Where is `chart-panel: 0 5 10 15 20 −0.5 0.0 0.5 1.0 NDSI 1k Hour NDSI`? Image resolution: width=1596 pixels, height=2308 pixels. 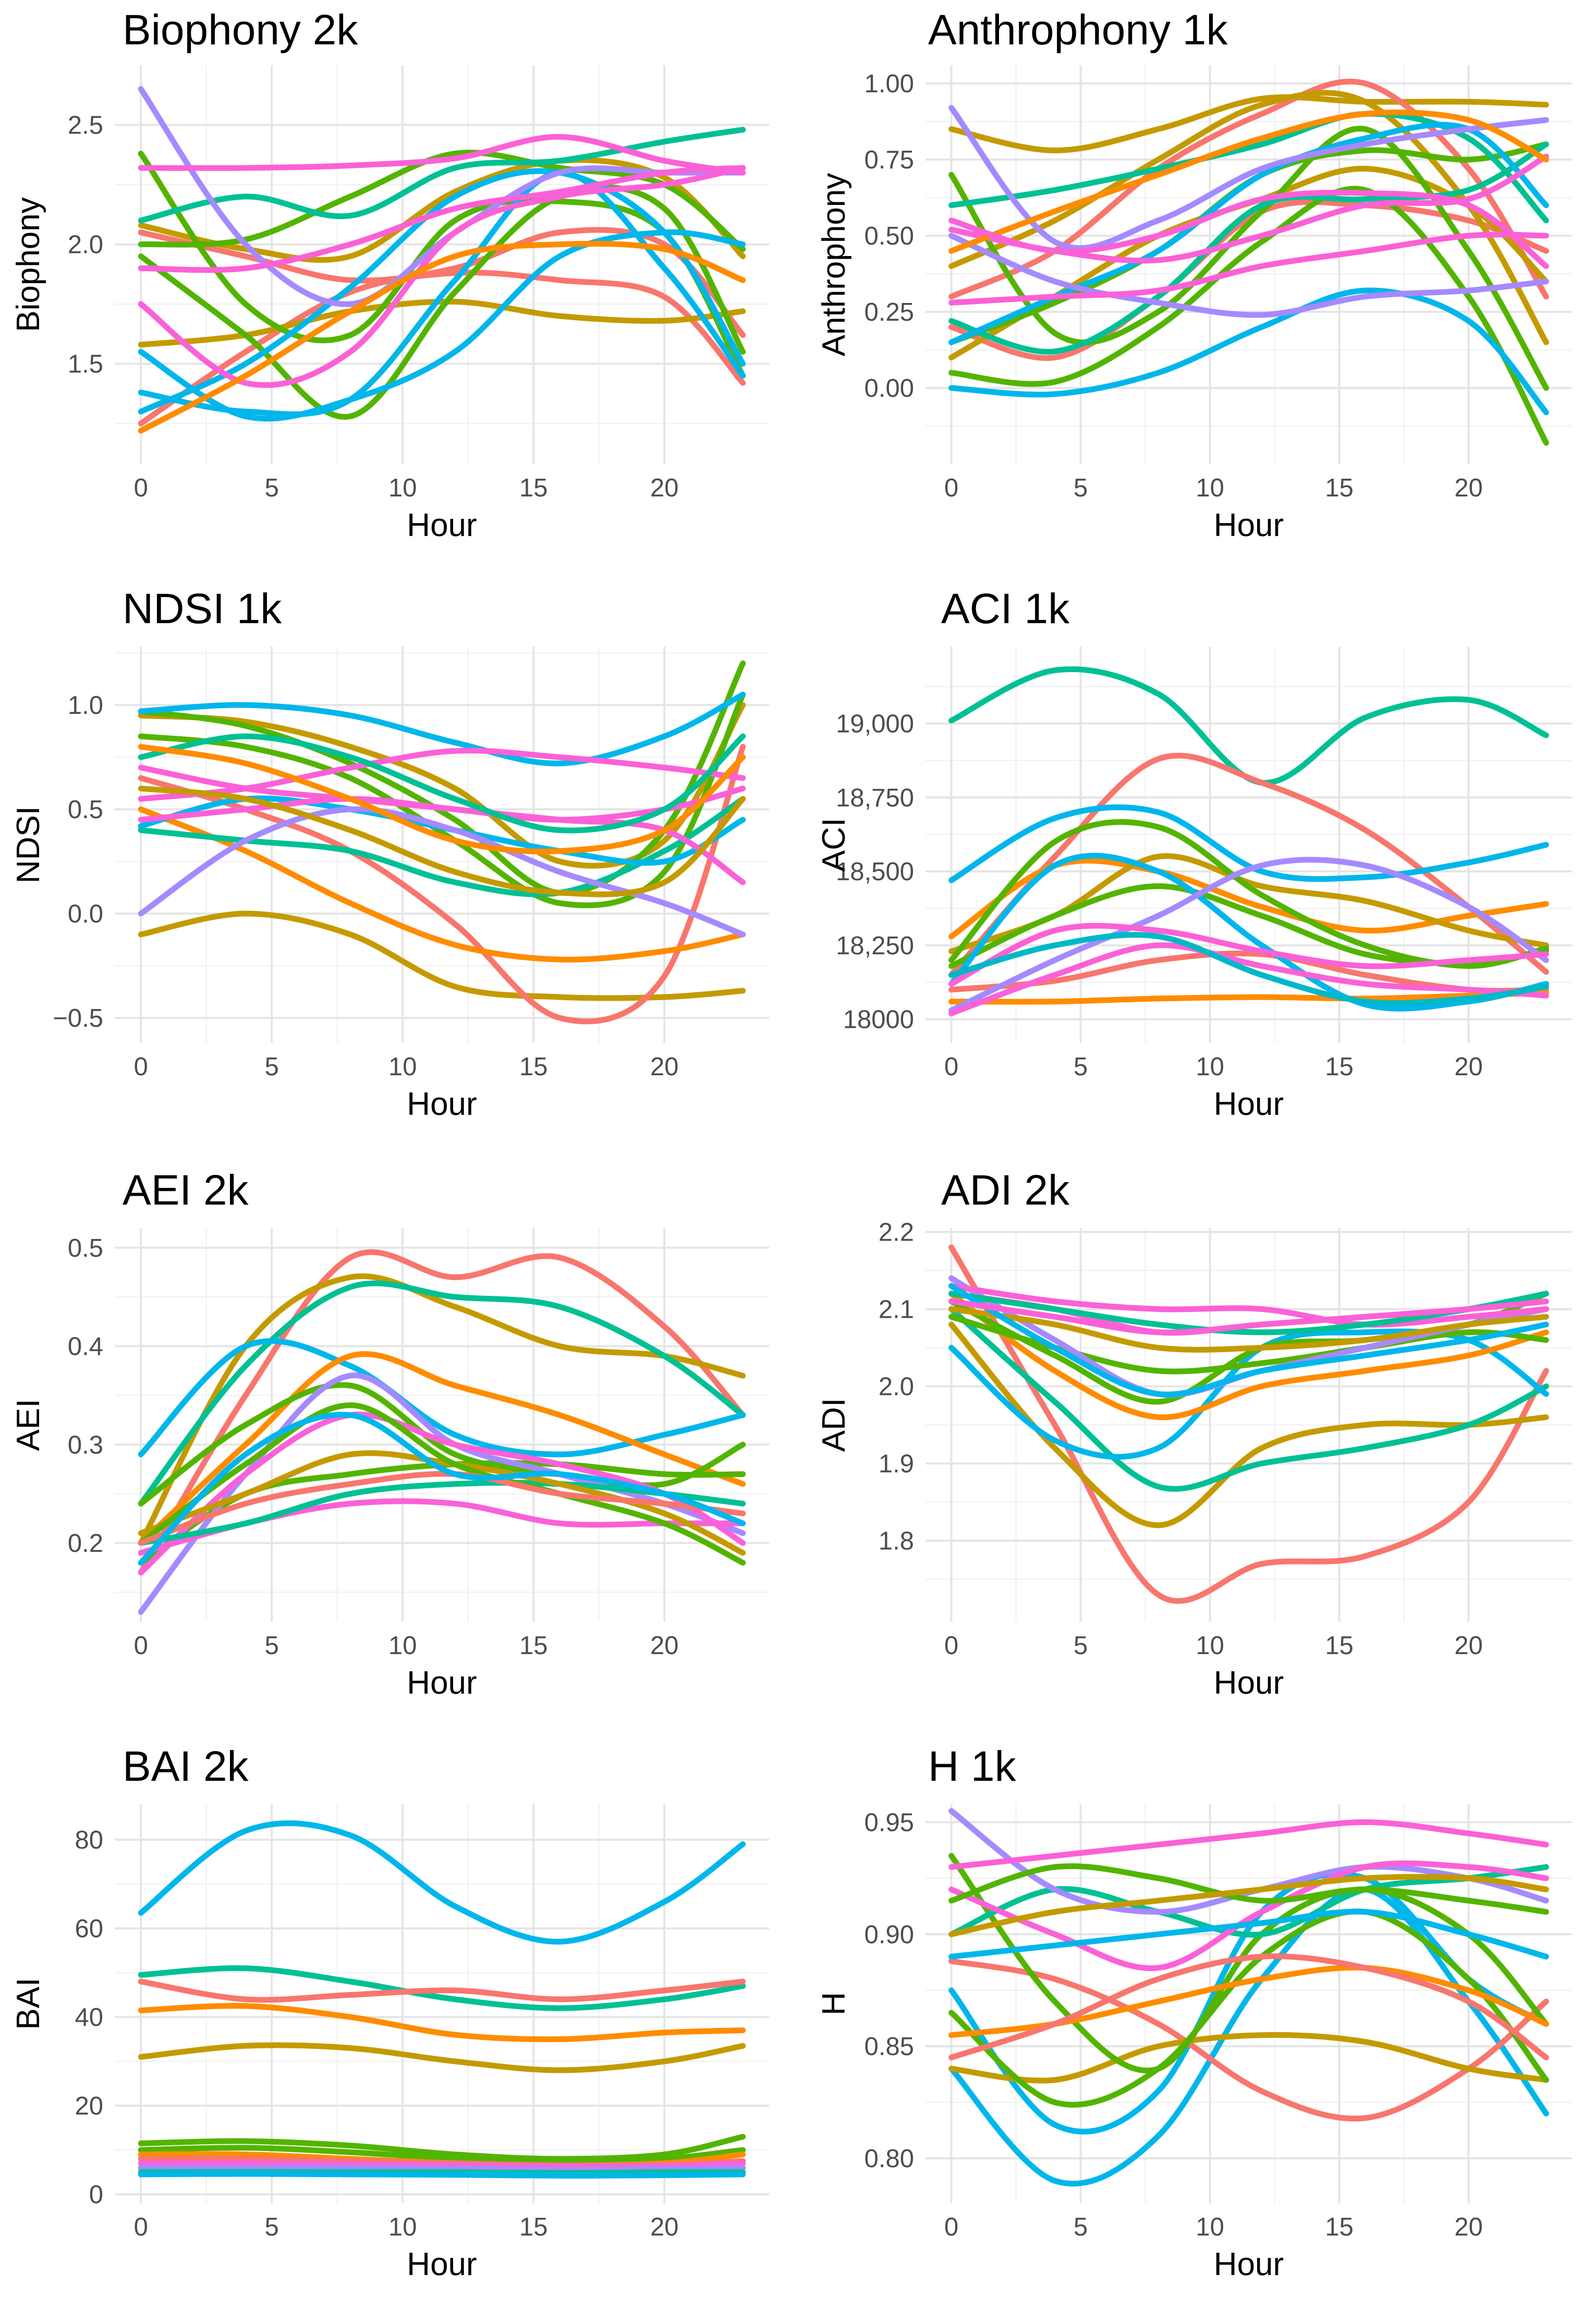 chart-panel: 0 5 10 15 20 −0.5 0.0 0.5 1.0 NDSI 1k Hour NDSI is located at coordinates (389, 853).